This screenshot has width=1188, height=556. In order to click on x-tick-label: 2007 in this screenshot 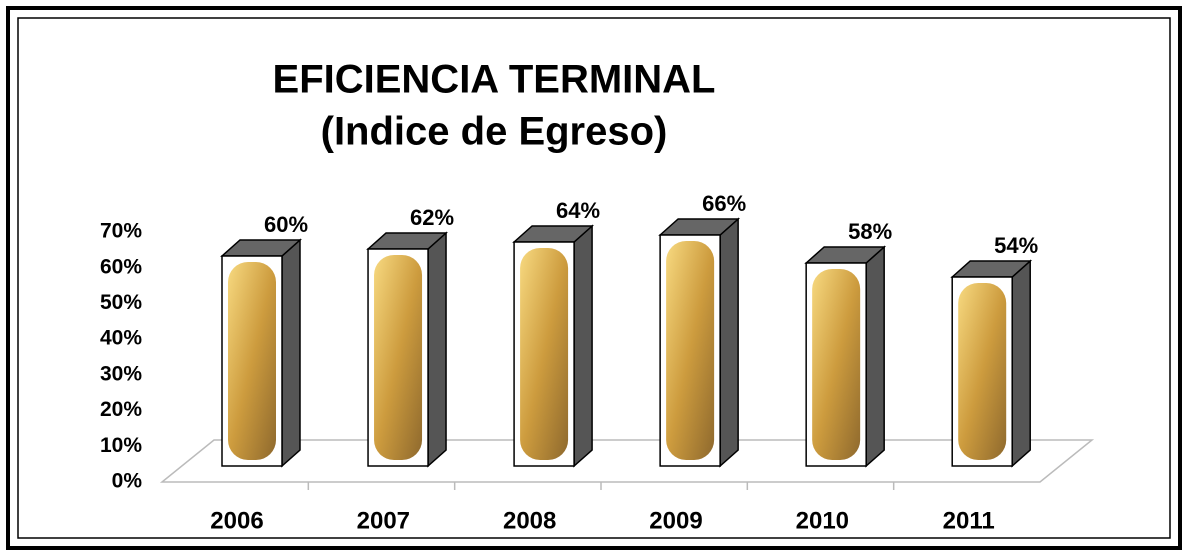, I will do `click(383, 520)`.